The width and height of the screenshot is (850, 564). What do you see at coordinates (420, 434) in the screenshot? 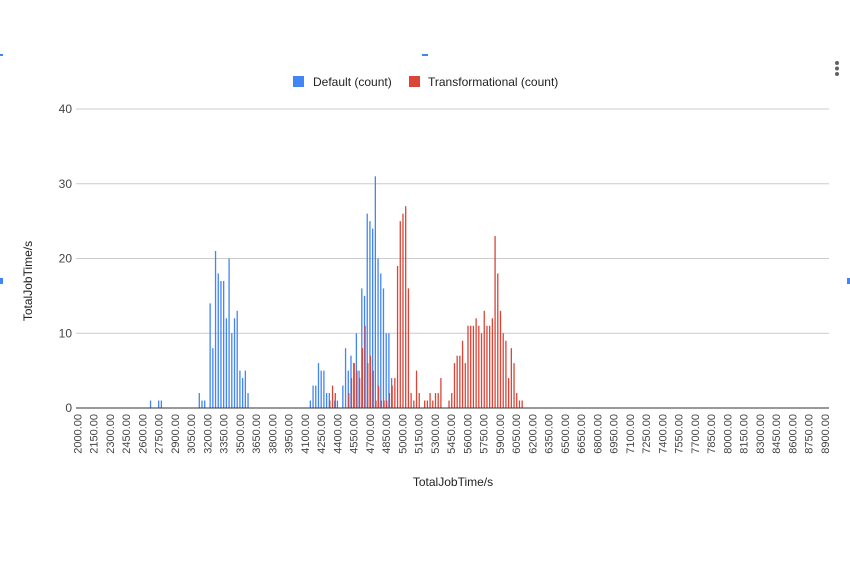
I see `x-tick-label: 5150.00` at bounding box center [420, 434].